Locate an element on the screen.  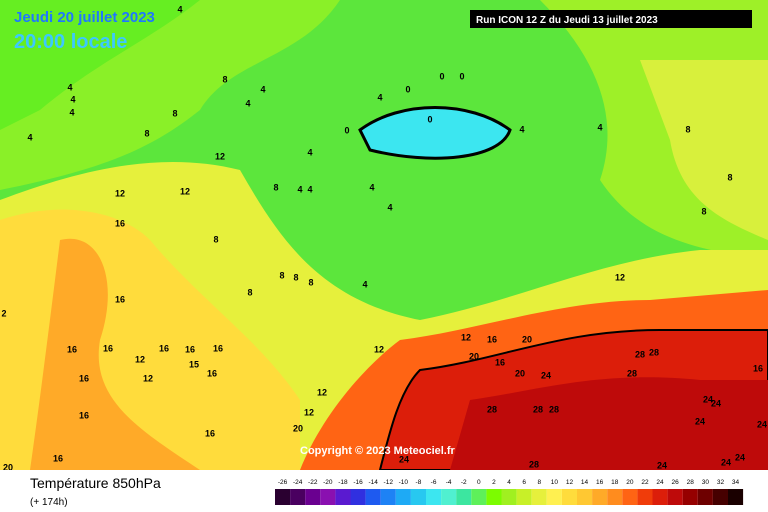
run-box is located at coordinates (611, 19).